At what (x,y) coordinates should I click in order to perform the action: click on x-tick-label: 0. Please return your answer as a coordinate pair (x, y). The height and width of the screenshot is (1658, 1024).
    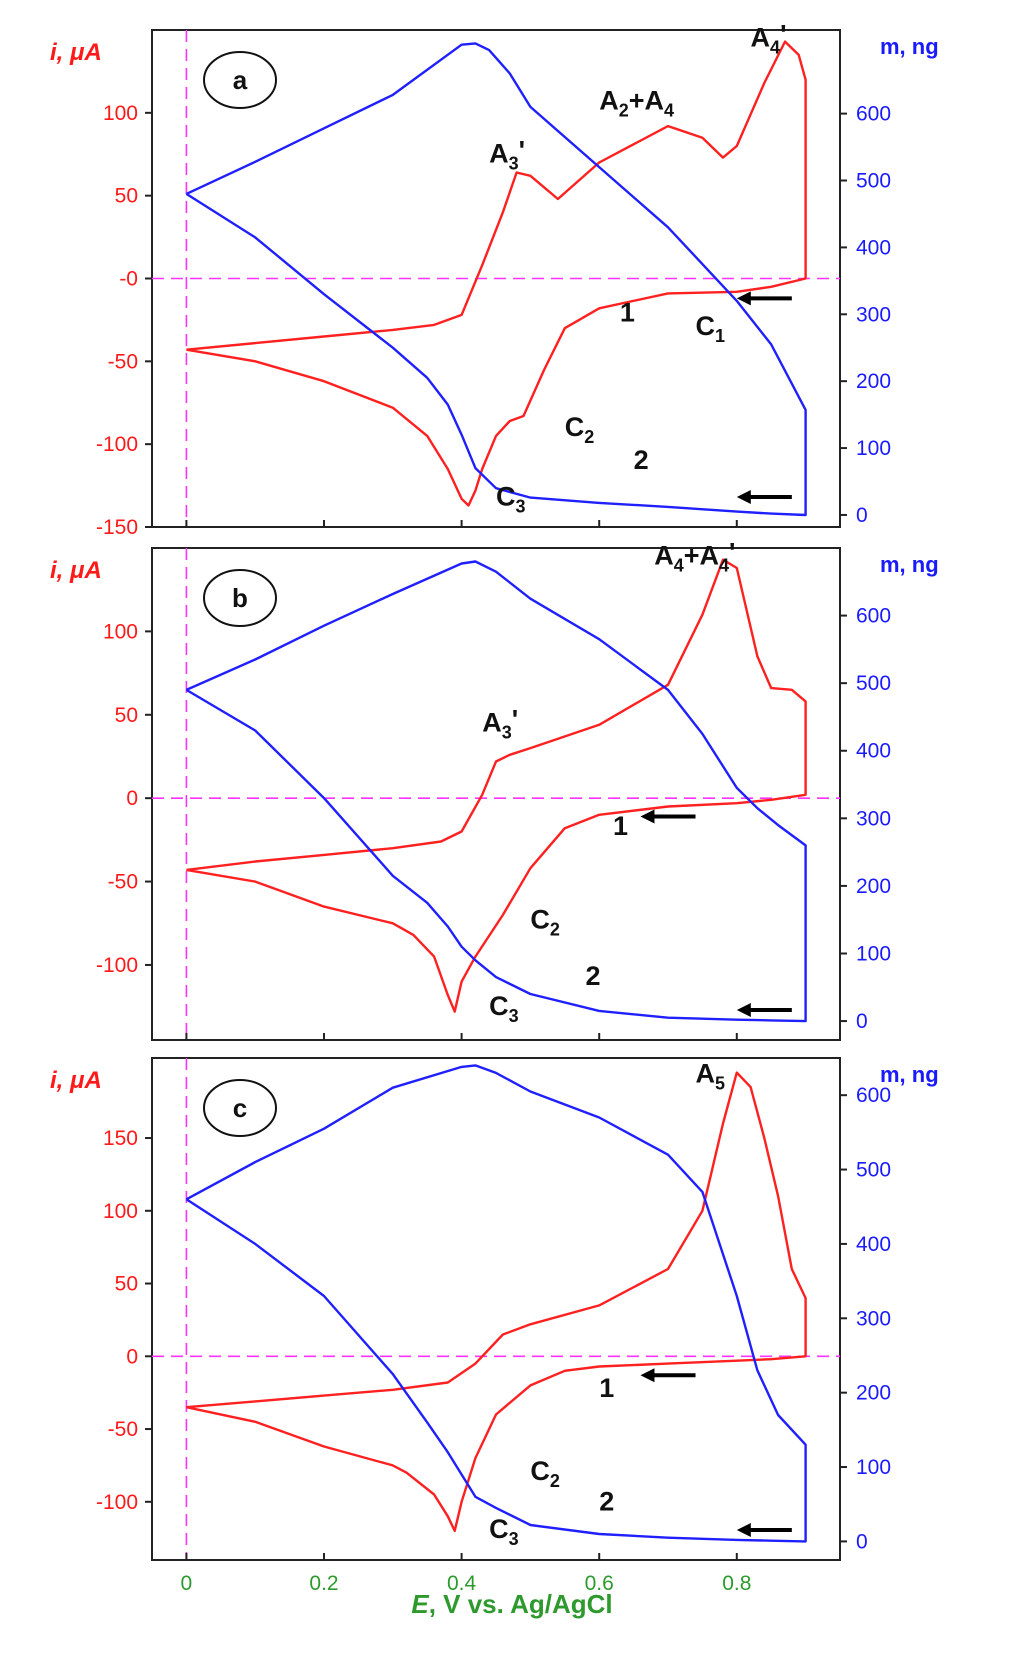
    Looking at the image, I should click on (187, 1583).